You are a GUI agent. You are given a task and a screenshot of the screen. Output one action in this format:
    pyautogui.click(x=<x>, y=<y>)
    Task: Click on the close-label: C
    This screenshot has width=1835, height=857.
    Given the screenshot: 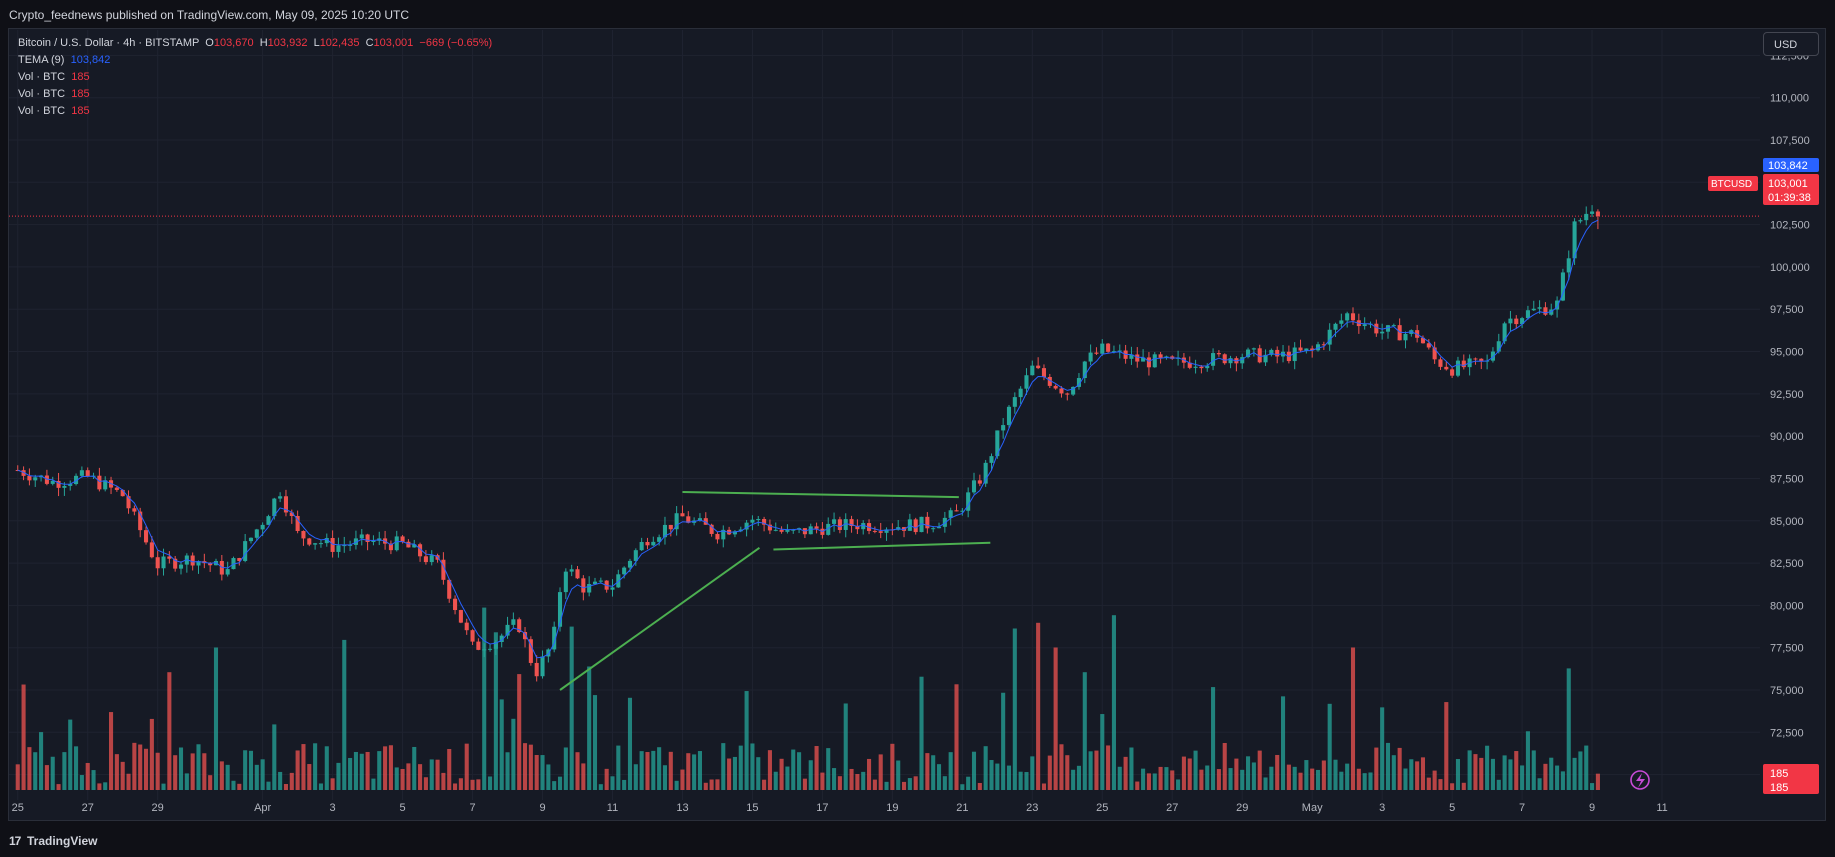 What is the action you would take?
    pyautogui.click(x=369, y=43)
    